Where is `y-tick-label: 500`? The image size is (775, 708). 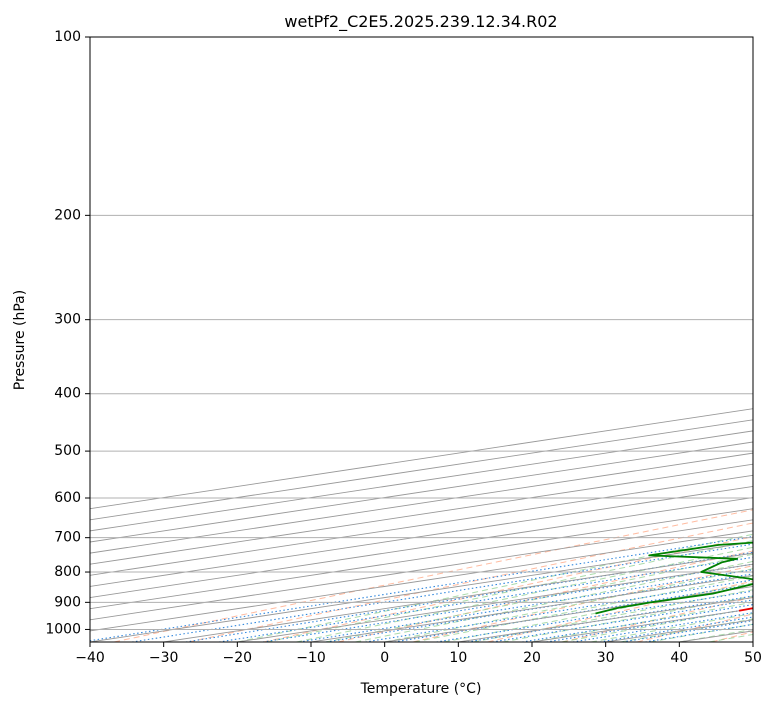
y-tick-label: 500 is located at coordinates (67, 451).